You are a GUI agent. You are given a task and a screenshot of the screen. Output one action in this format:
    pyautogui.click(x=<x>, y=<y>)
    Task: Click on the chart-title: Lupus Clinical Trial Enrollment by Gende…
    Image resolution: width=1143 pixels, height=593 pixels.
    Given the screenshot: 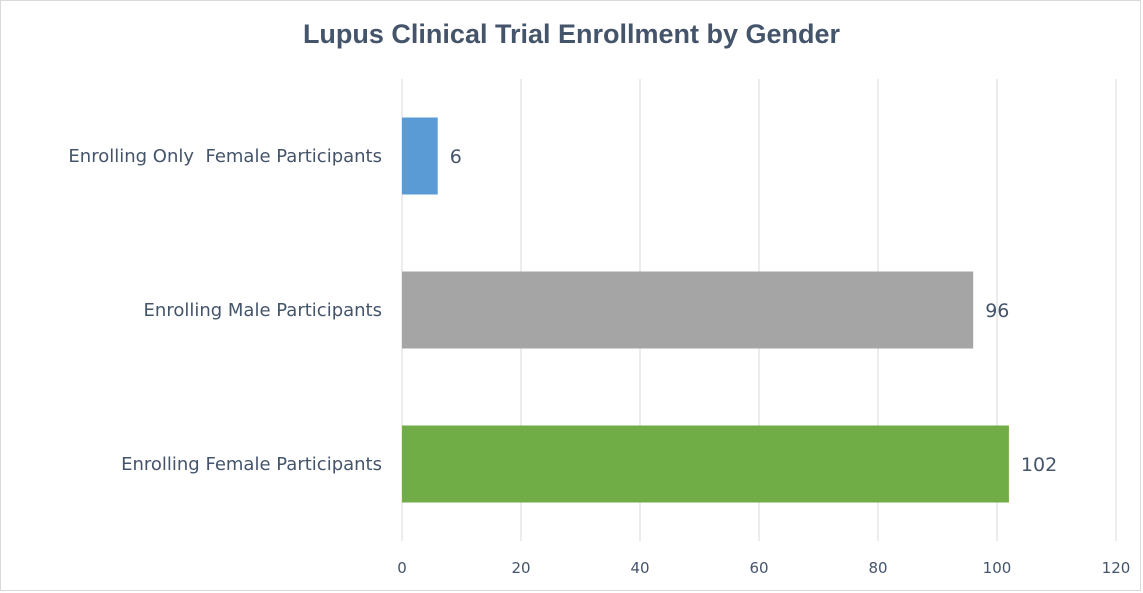 What is the action you would take?
    pyautogui.click(x=571, y=34)
    